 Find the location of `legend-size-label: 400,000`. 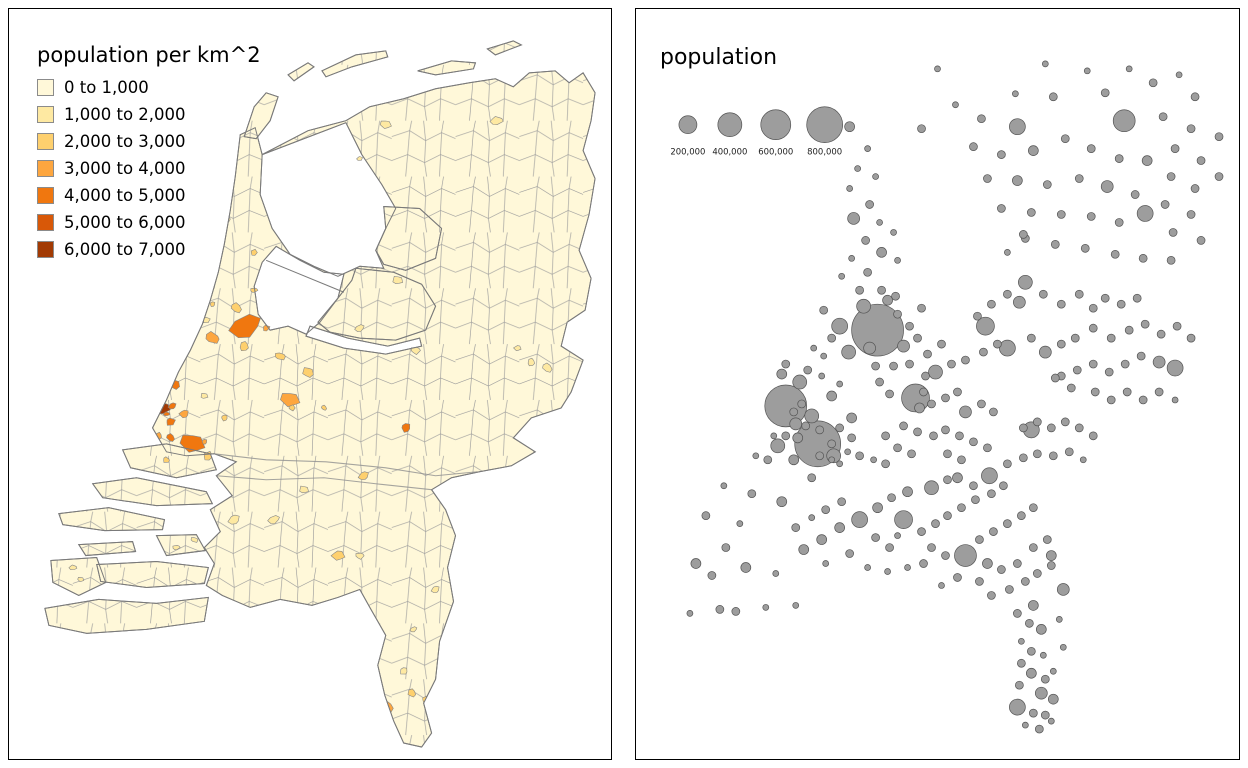

legend-size-label: 400,000 is located at coordinates (729, 152).